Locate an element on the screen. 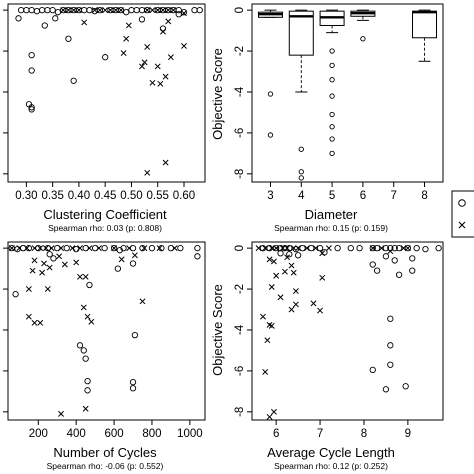 This screenshot has height=474, width=474. panel-2-xtick-label: 8 is located at coordinates (424, 196).